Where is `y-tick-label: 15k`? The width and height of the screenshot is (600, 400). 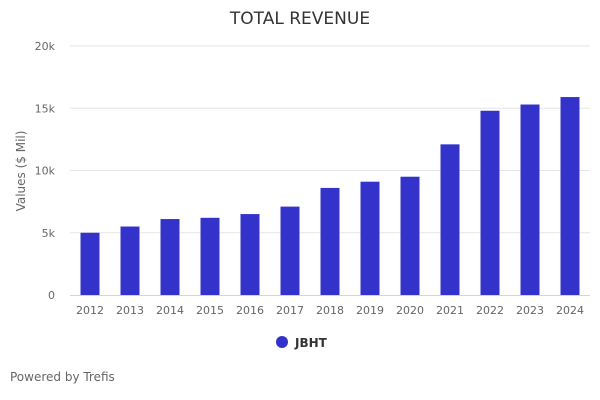 y-tick-label: 15k is located at coordinates (45, 108).